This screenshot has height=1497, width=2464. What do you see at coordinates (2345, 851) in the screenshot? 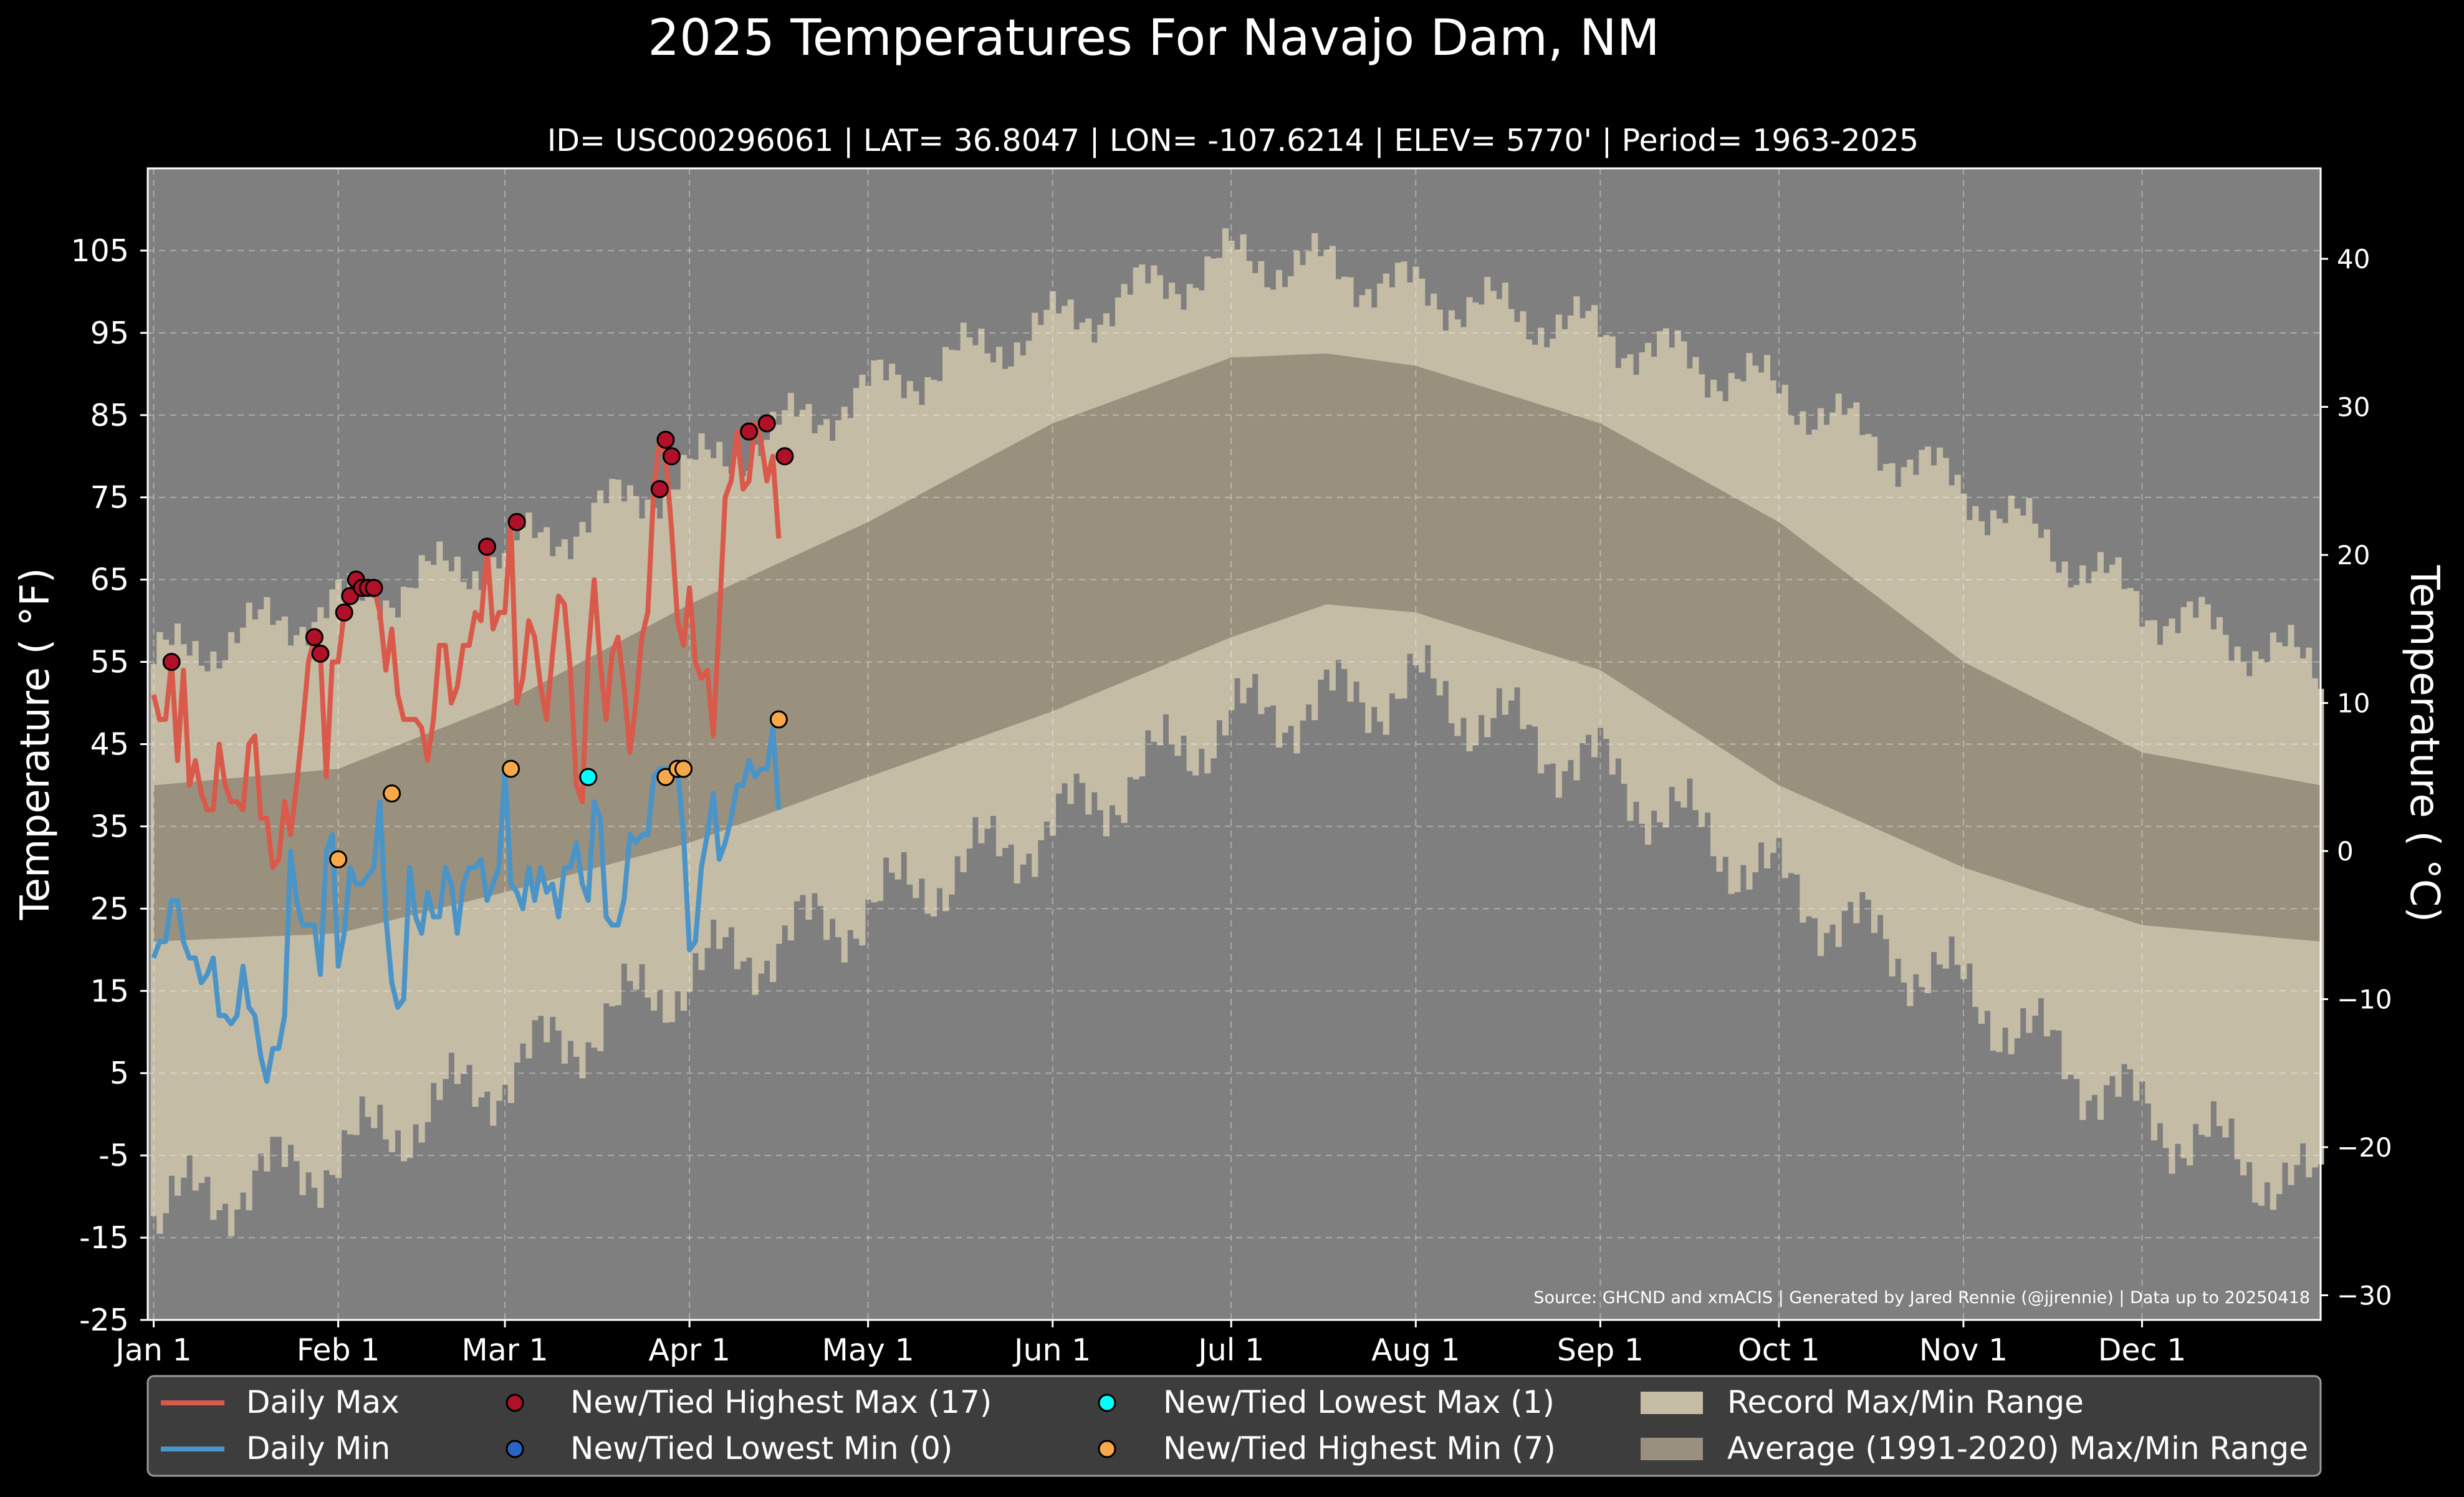
I see `y-right-tick-label: 0` at bounding box center [2345, 851].